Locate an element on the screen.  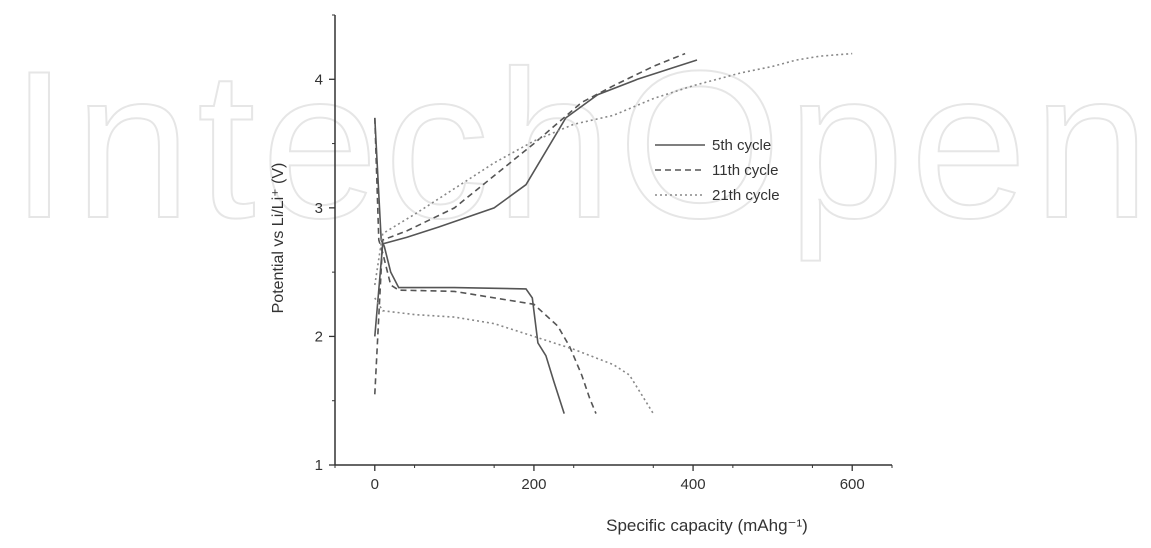
y-tick-label: 4 is located at coordinates (319, 79).